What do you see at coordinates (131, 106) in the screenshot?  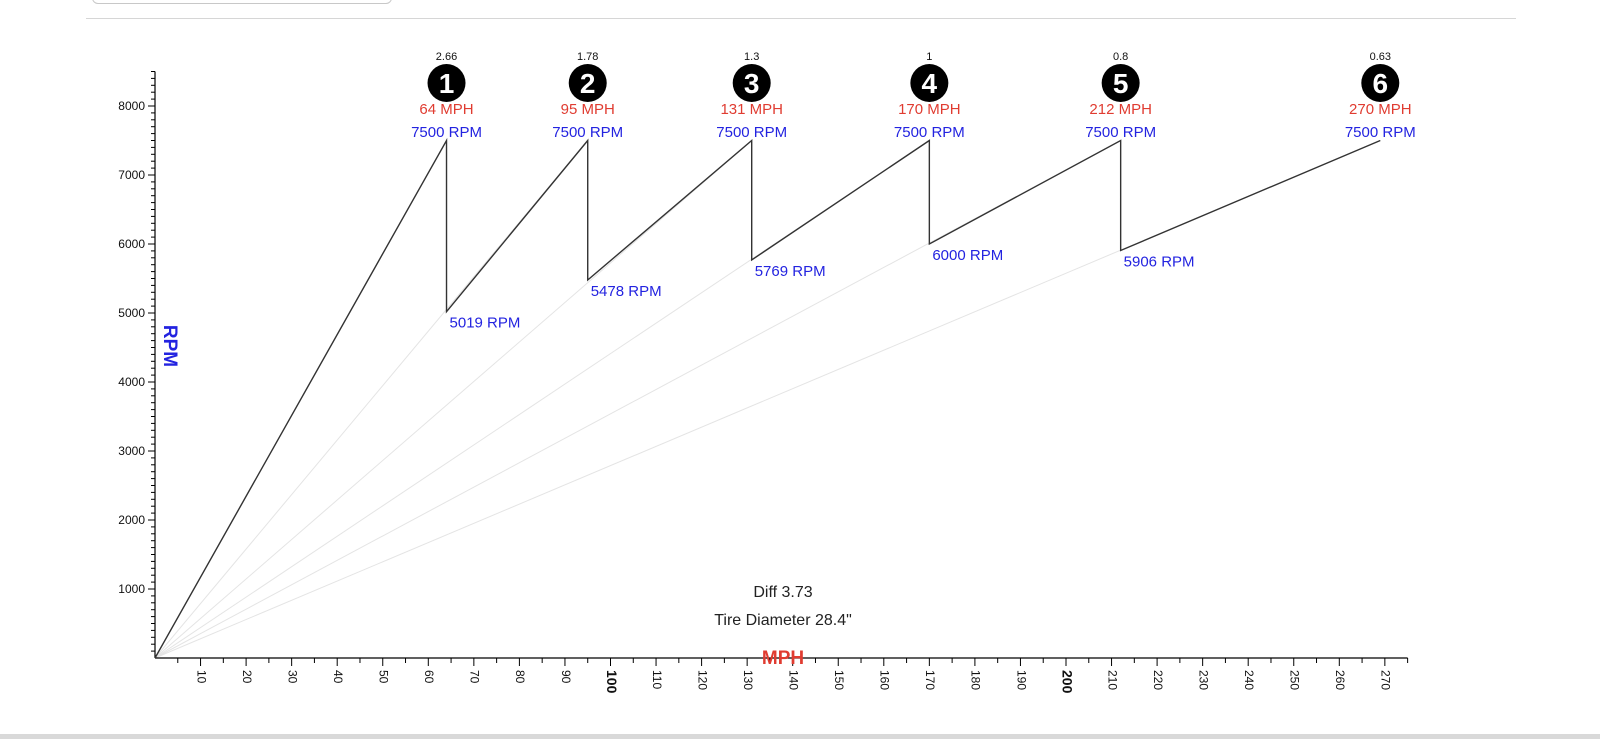 I see `y-tick-label-8000: 8000` at bounding box center [131, 106].